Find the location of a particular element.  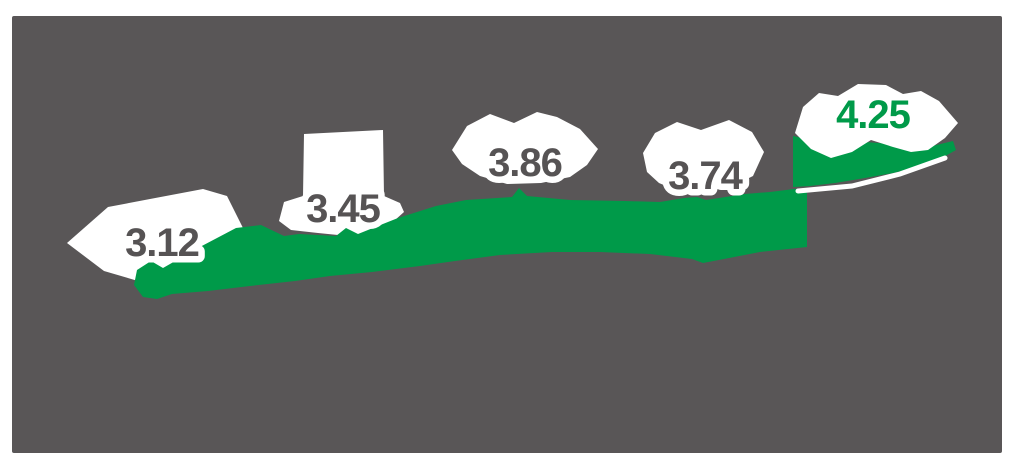

ribbon-edge-highlight is located at coordinates (871, 174).